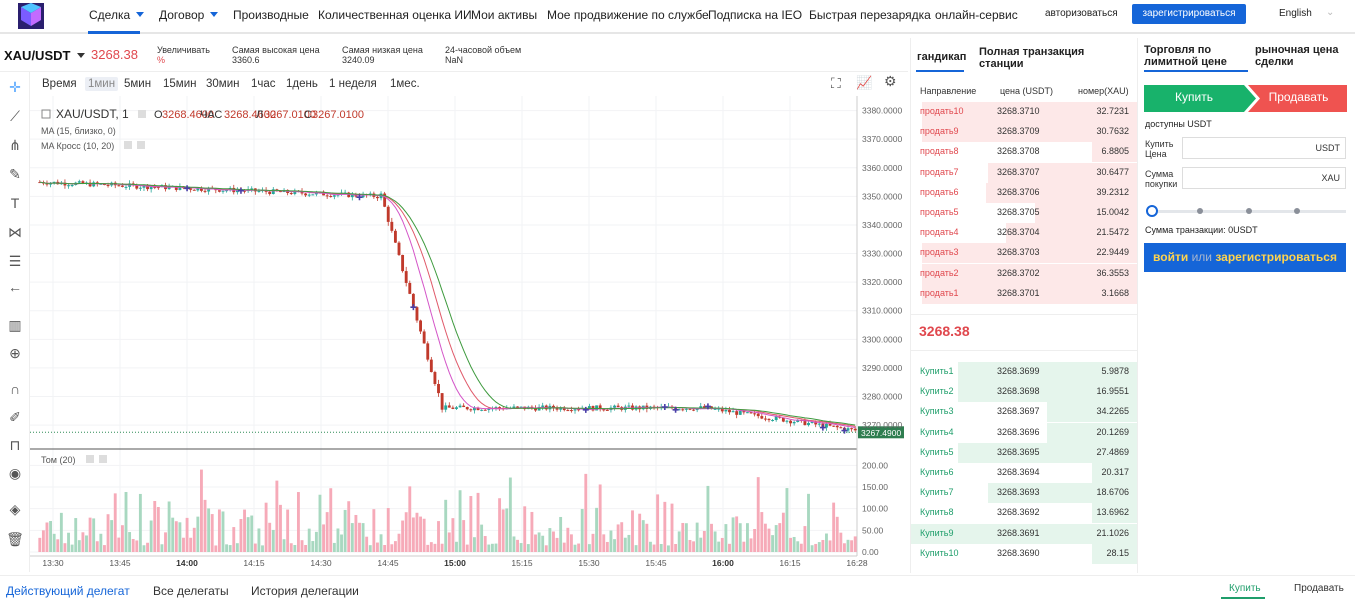  What do you see at coordinates (102, 84) in the screenshot?
I see `interval-1: 1мин` at bounding box center [102, 84].